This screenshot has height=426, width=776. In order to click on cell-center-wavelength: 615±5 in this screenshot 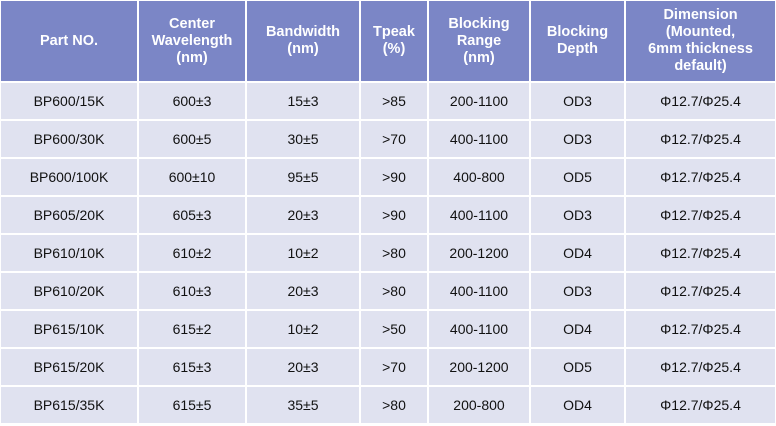, I will do `click(192, 405)`.